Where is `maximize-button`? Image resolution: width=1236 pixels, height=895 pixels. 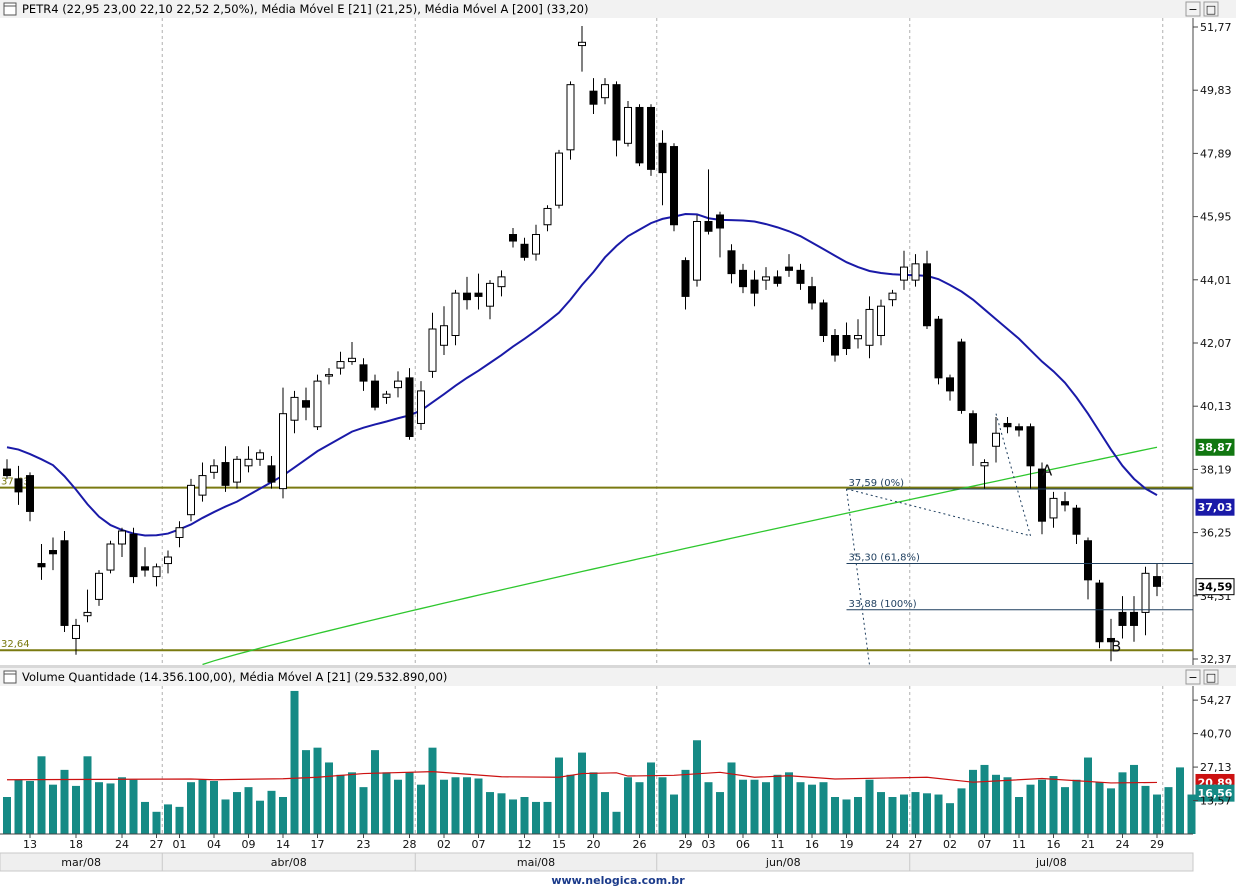 maximize-button is located at coordinates (1211, 9).